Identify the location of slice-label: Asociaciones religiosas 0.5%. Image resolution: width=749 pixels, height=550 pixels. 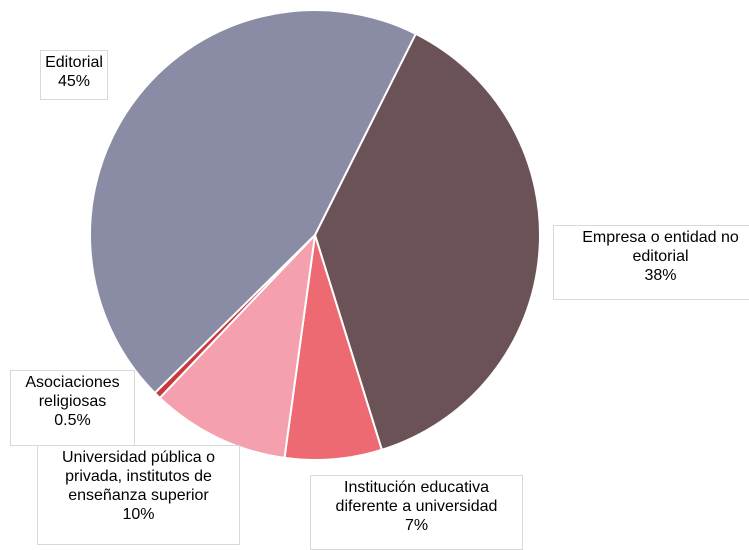
(72, 408).